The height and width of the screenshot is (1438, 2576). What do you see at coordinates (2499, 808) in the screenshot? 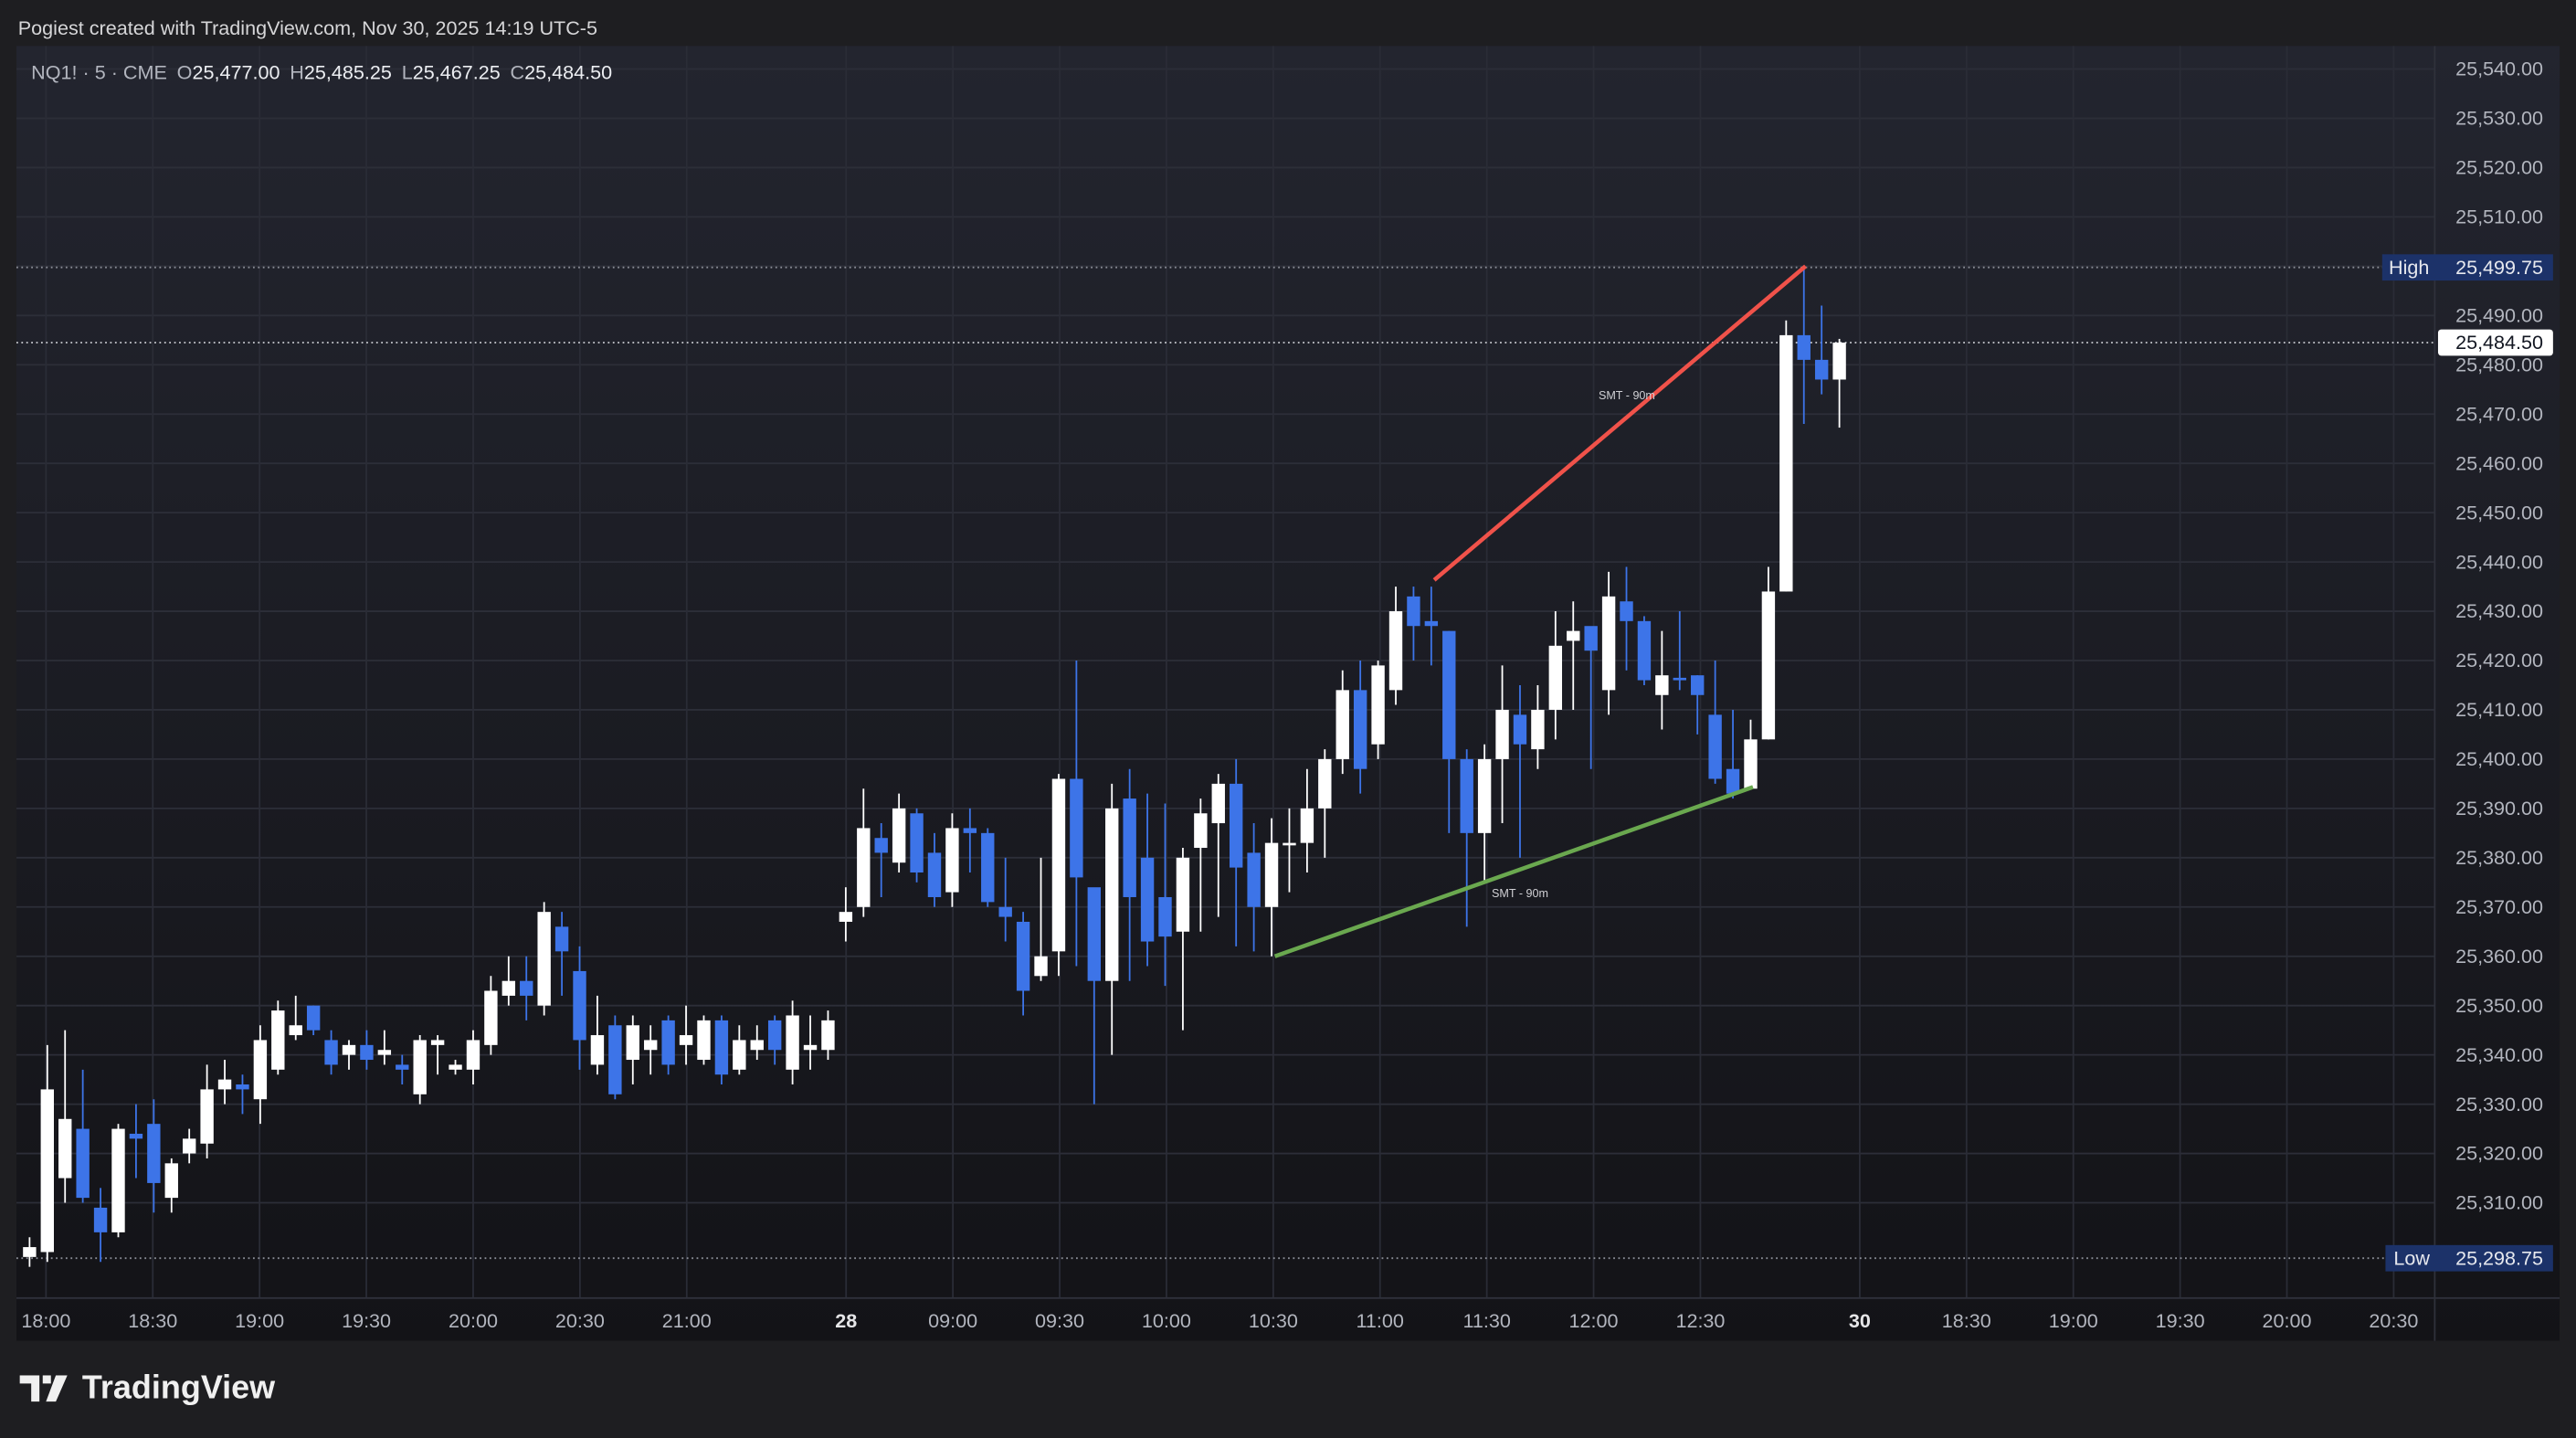
I see `price-tick-label: 25,390.00` at bounding box center [2499, 808].